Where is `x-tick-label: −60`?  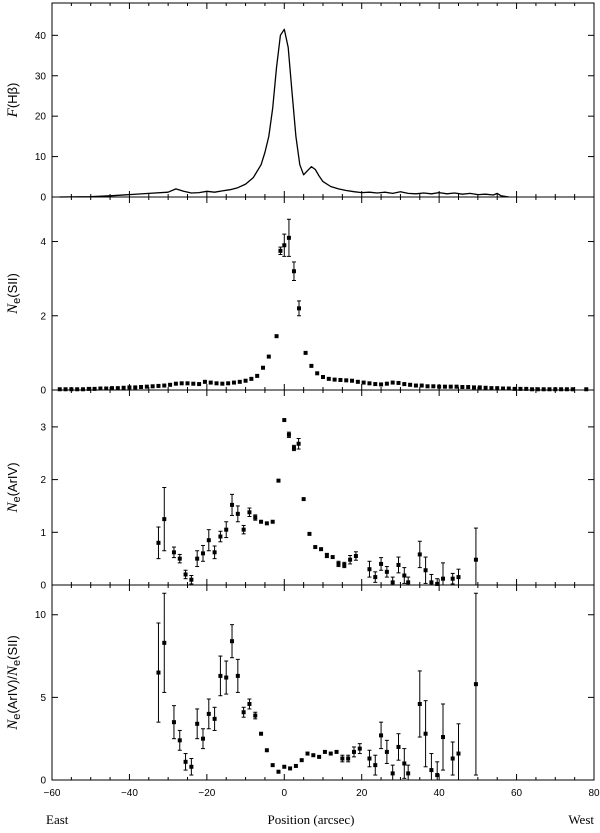
x-tick-label: −60 is located at coordinates (52, 793).